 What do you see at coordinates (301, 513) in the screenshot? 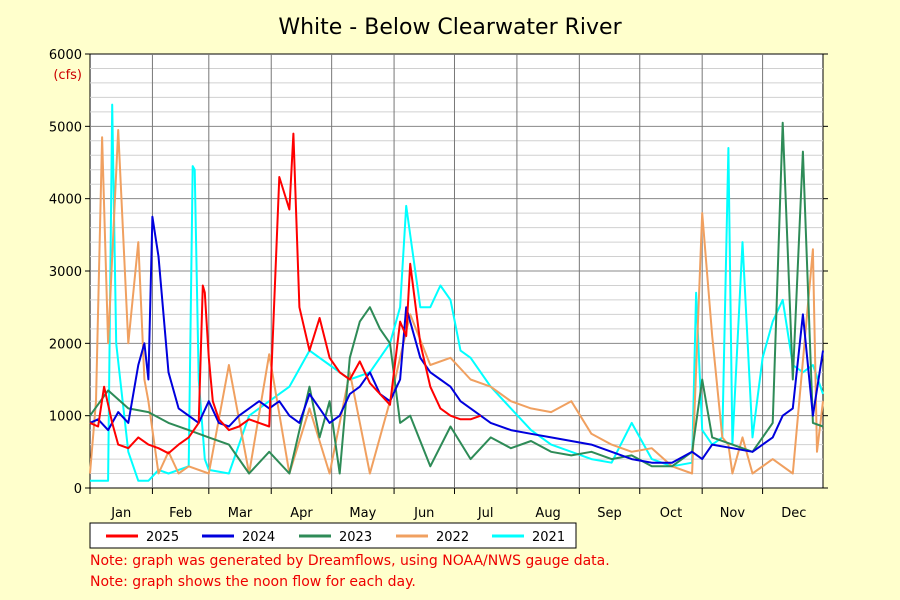
I see `x-tick-label: Apr` at bounding box center [301, 513].